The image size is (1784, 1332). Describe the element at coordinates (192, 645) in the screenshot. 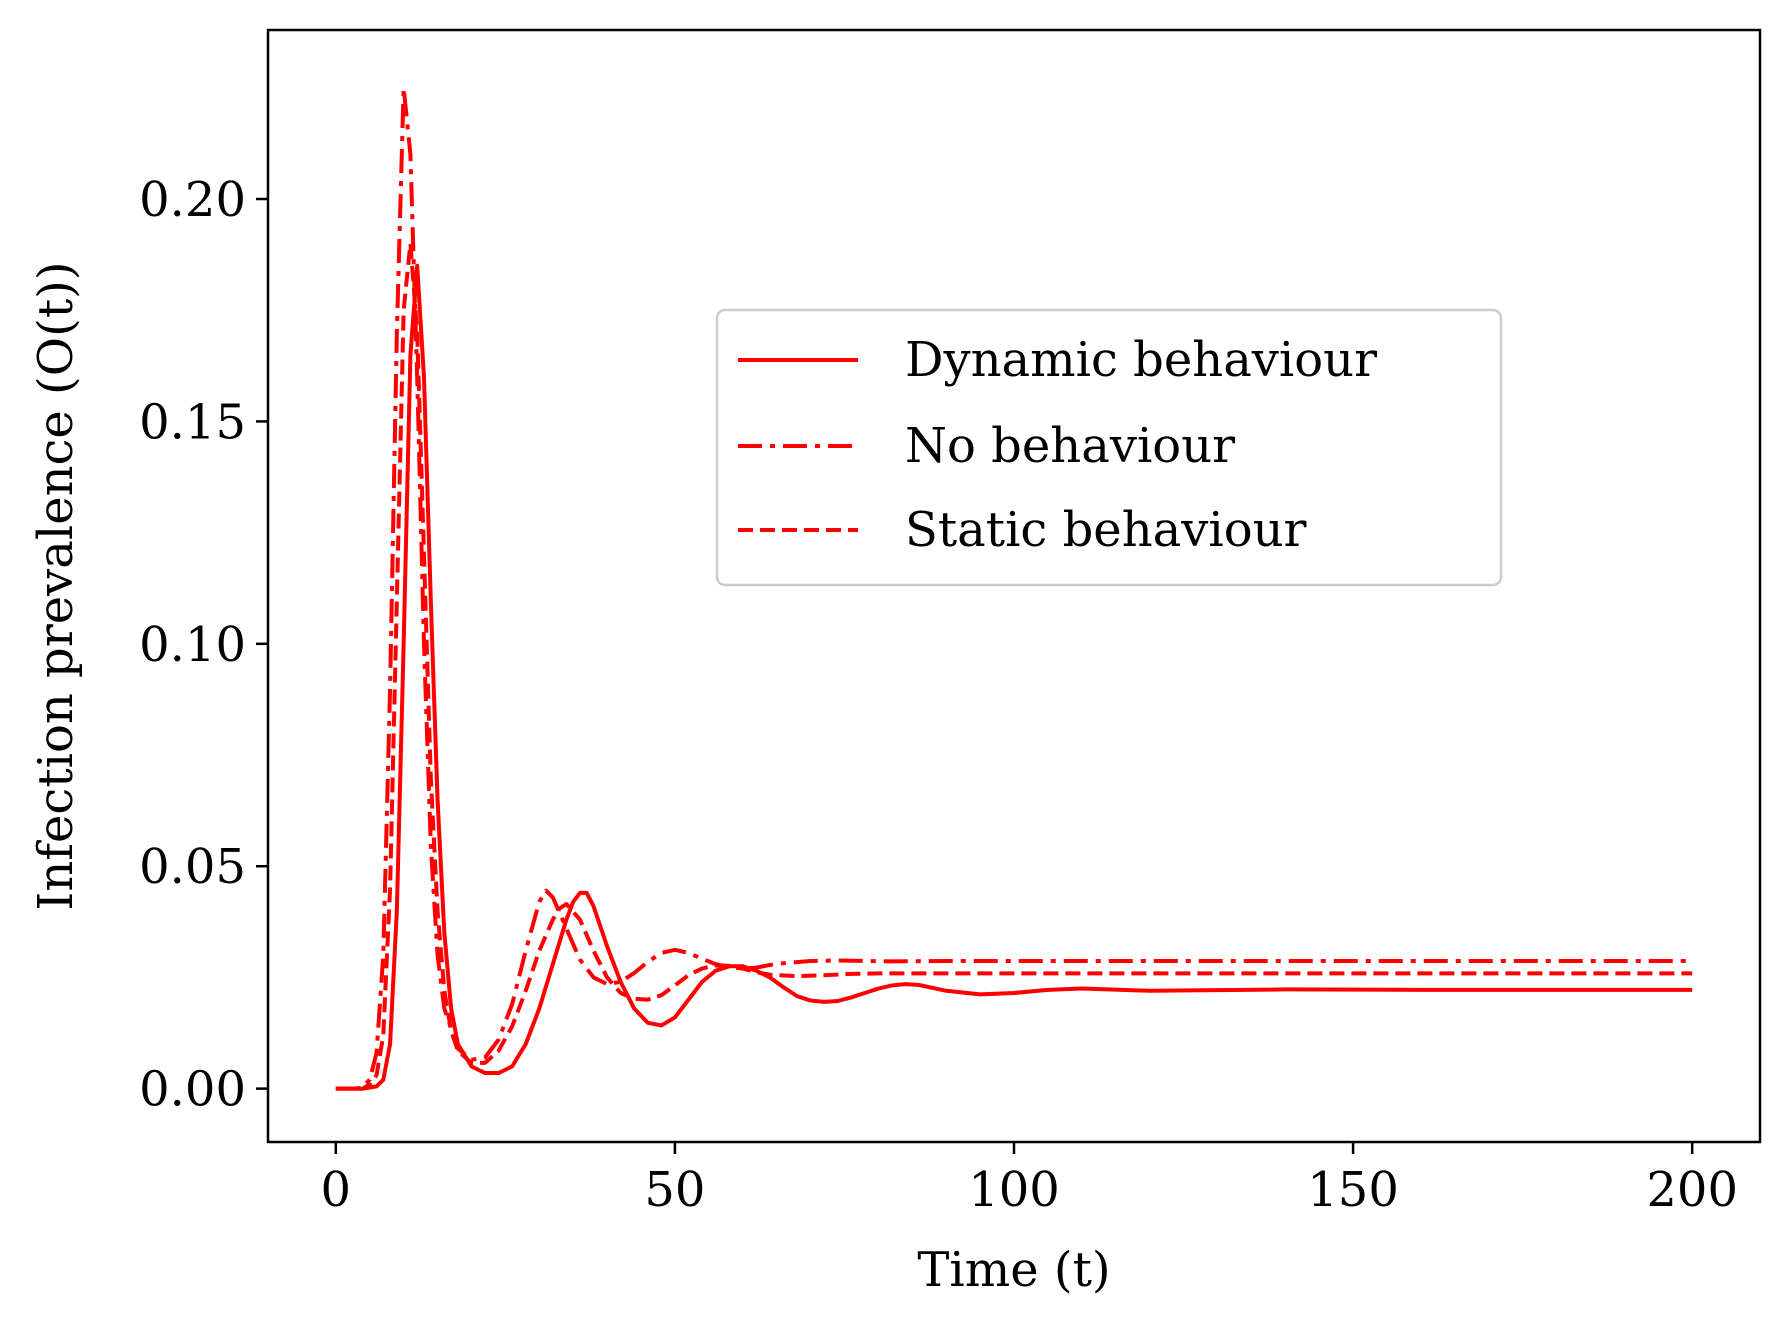

I see `y-tick-label: 0.10` at that location.